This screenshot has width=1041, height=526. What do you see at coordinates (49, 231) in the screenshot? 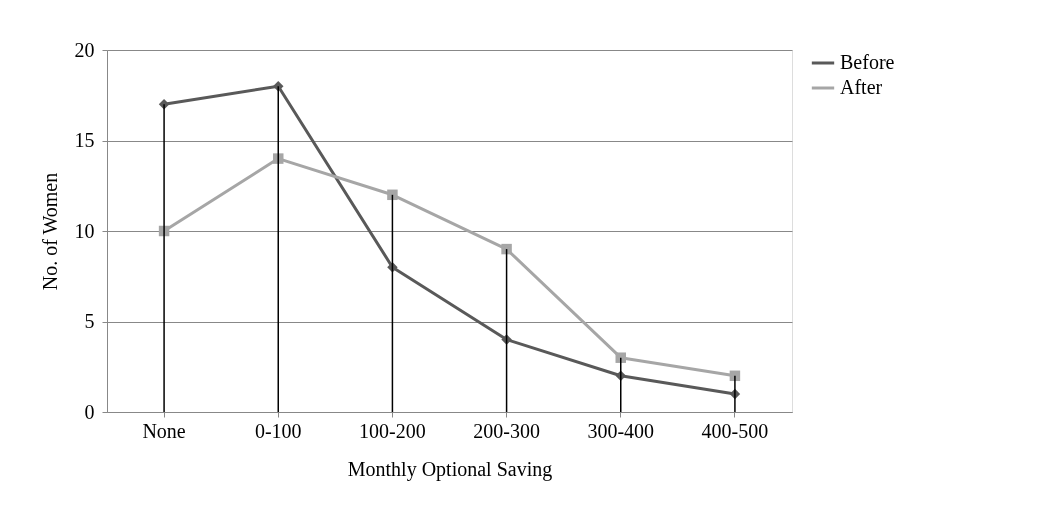
I see `y-axis-title: No. of Women` at bounding box center [49, 231].